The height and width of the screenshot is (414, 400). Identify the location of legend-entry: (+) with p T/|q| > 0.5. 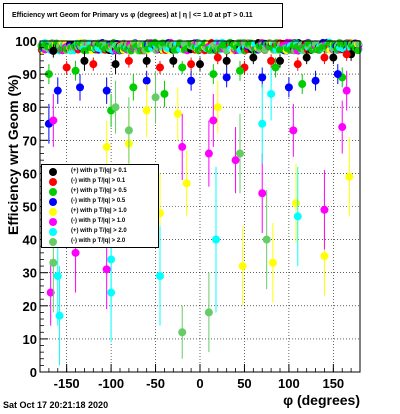
(100, 192).